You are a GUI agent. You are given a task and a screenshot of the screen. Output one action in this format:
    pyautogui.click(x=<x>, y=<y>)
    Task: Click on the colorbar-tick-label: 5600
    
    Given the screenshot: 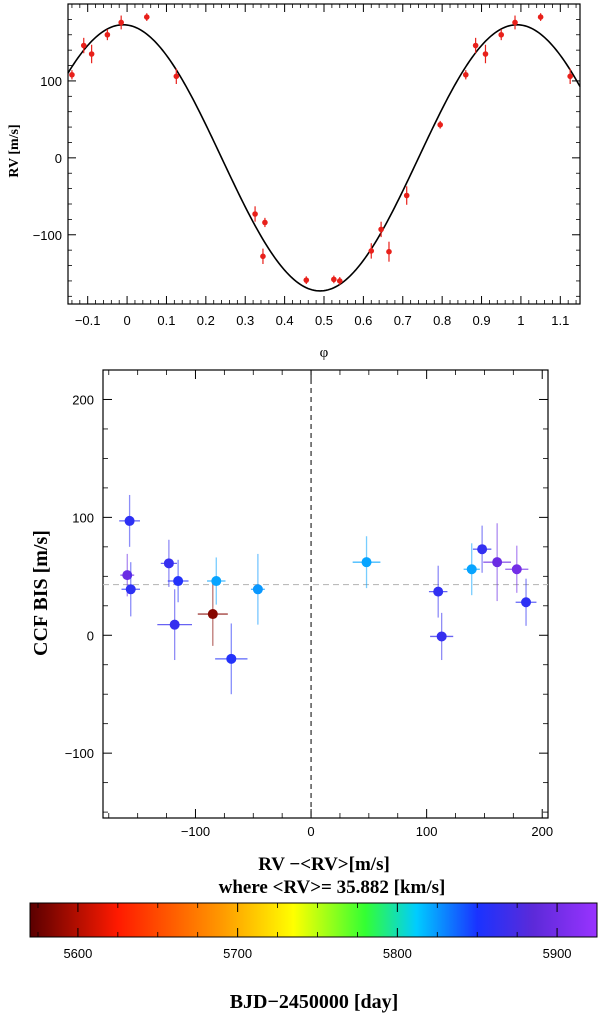 What is the action you would take?
    pyautogui.click(x=77, y=953)
    